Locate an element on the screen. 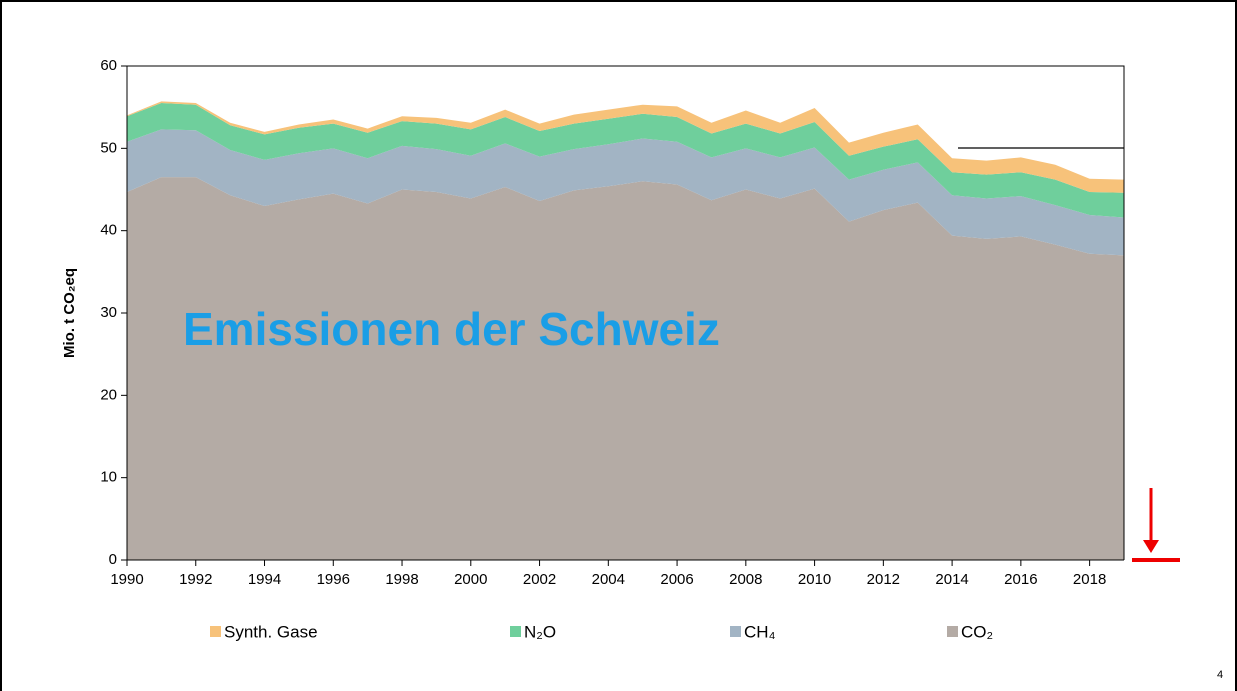  x-tick-label: 2018 is located at coordinates (1089, 579).